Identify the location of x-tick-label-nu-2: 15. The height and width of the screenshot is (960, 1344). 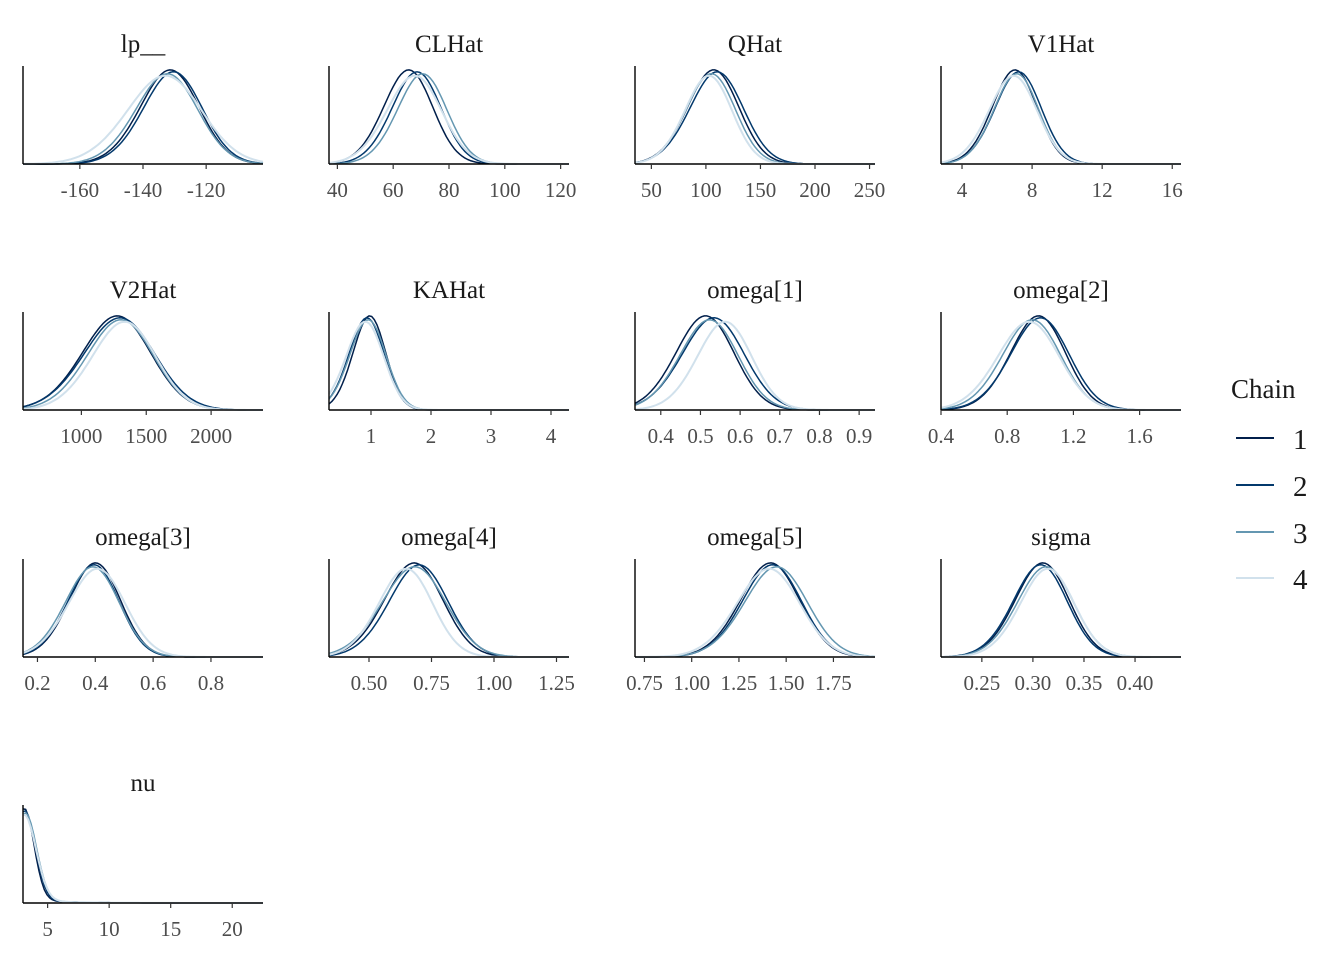
(170, 929).